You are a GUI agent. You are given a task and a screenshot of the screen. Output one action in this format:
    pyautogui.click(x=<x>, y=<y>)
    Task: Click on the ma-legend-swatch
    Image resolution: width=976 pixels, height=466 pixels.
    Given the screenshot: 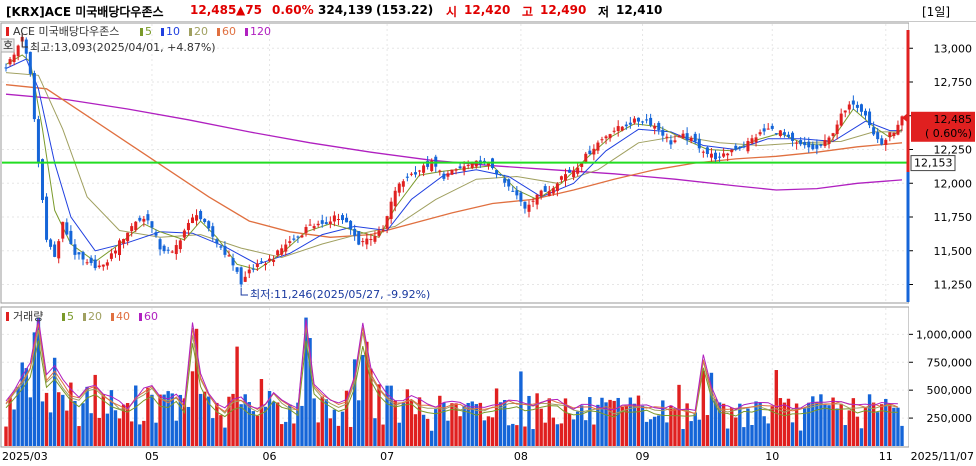 What is the action you would take?
    pyautogui.click(x=141, y=32)
    